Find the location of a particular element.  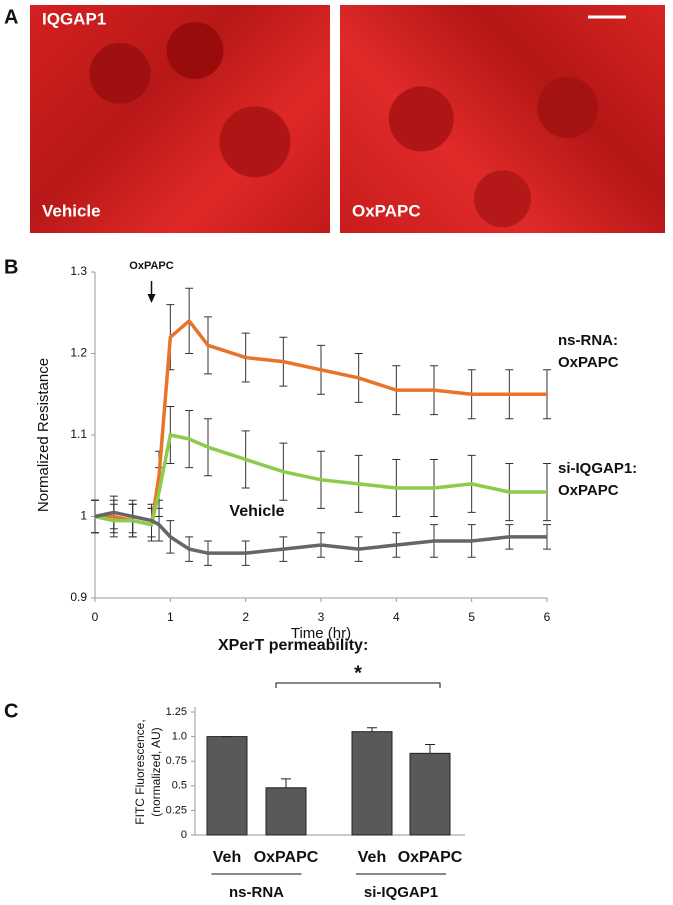

y-tick-label: 1.1 is located at coordinates (78, 434).